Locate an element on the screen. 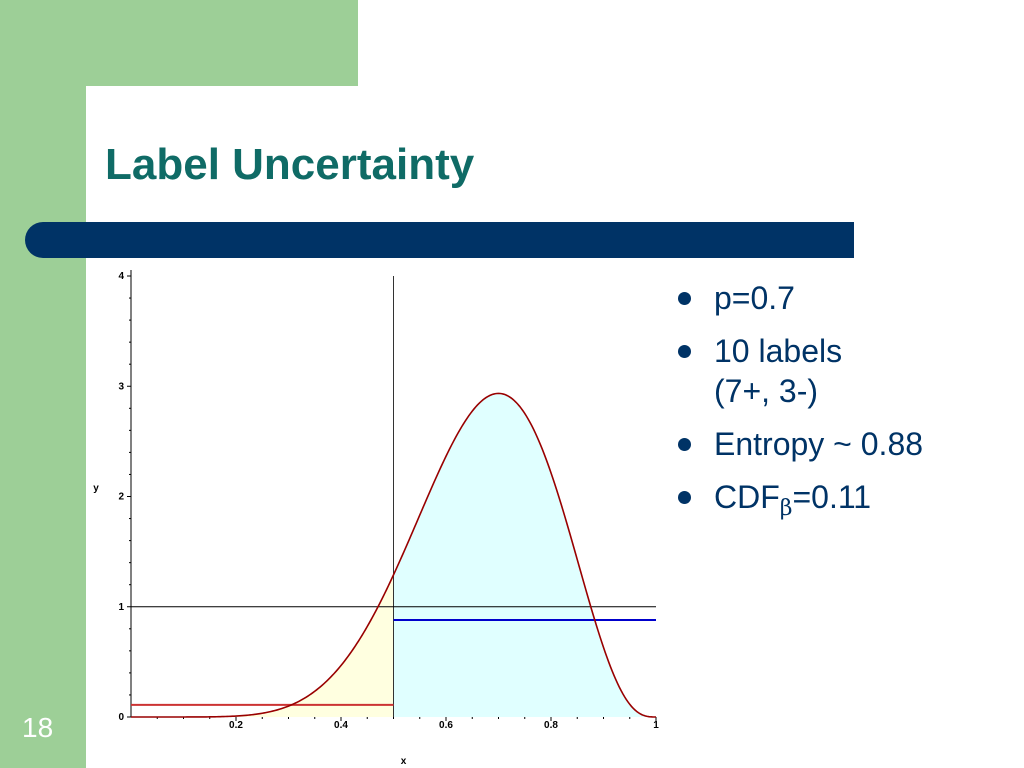  x-tick-label: 0.8 is located at coordinates (551, 725).